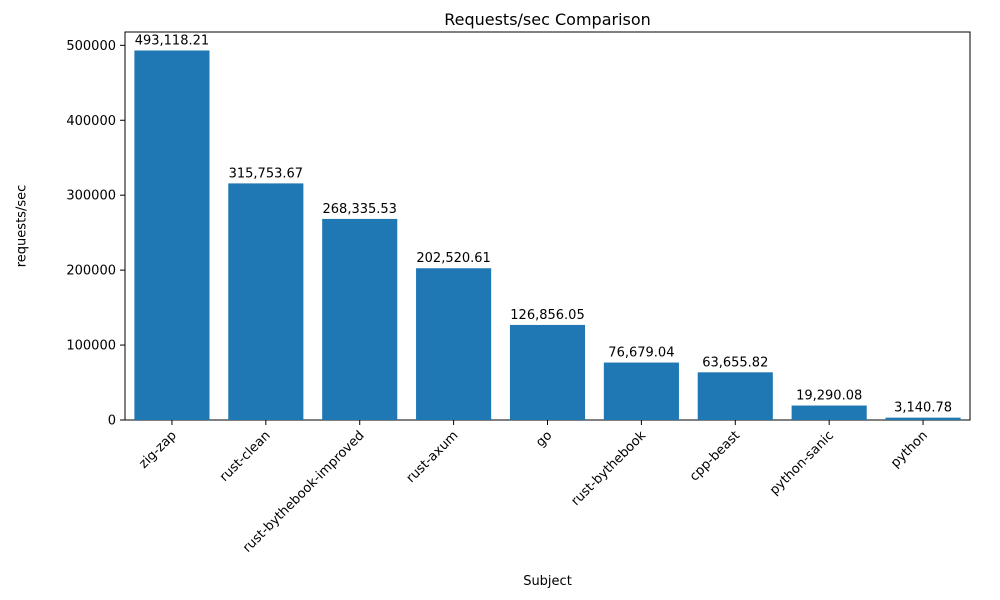 The width and height of the screenshot is (1000, 600). I want to click on bar-value-label: 19,290.08, so click(829, 396).